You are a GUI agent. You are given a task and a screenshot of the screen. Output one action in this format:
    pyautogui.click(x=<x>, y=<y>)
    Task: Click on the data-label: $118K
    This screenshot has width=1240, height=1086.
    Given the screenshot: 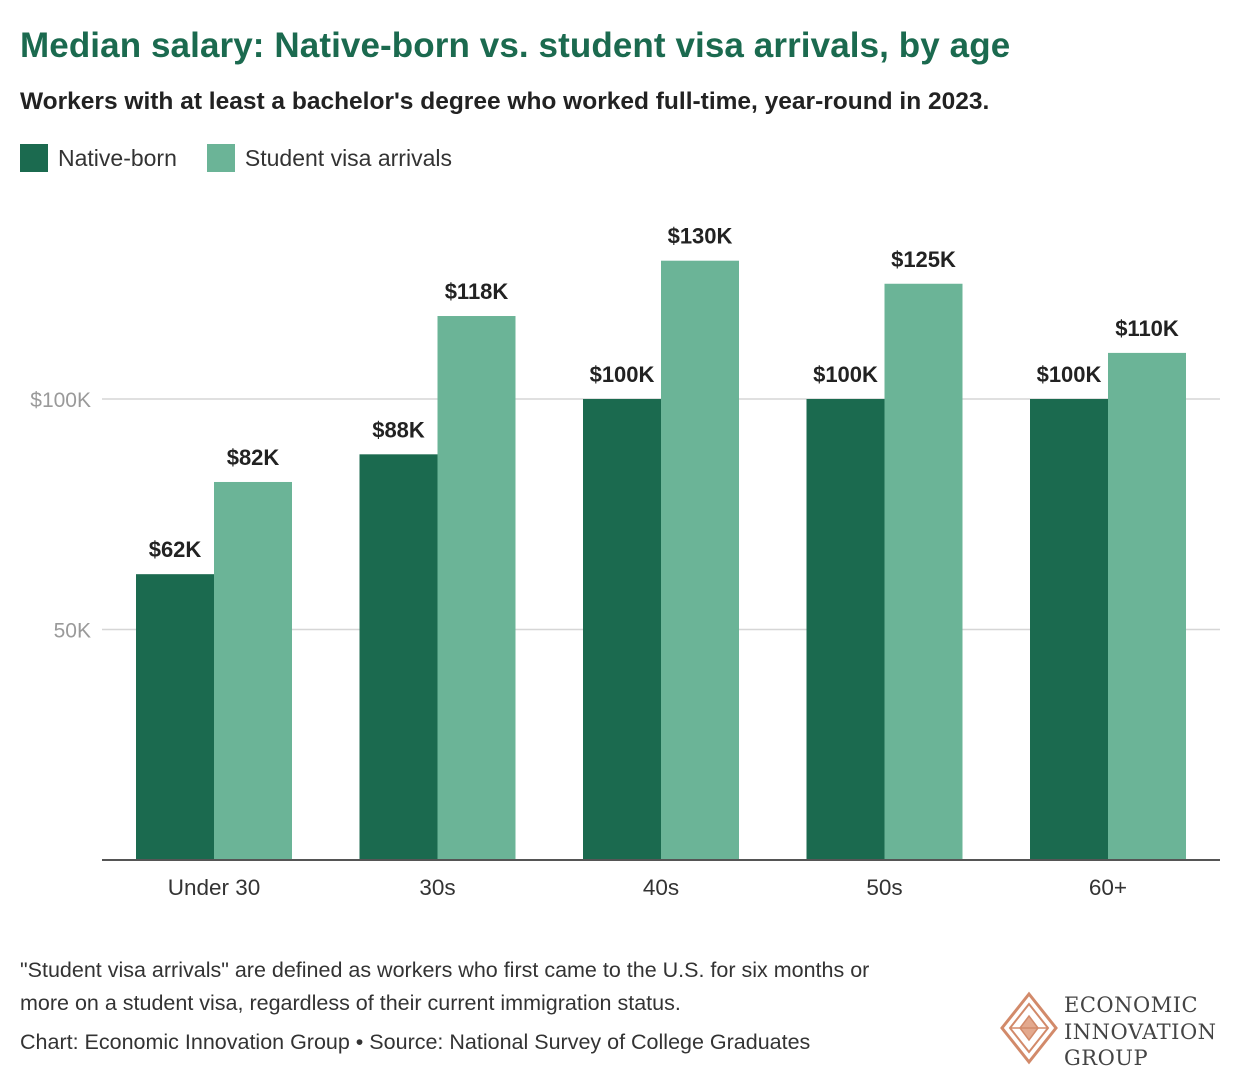 What is the action you would take?
    pyautogui.click(x=477, y=291)
    